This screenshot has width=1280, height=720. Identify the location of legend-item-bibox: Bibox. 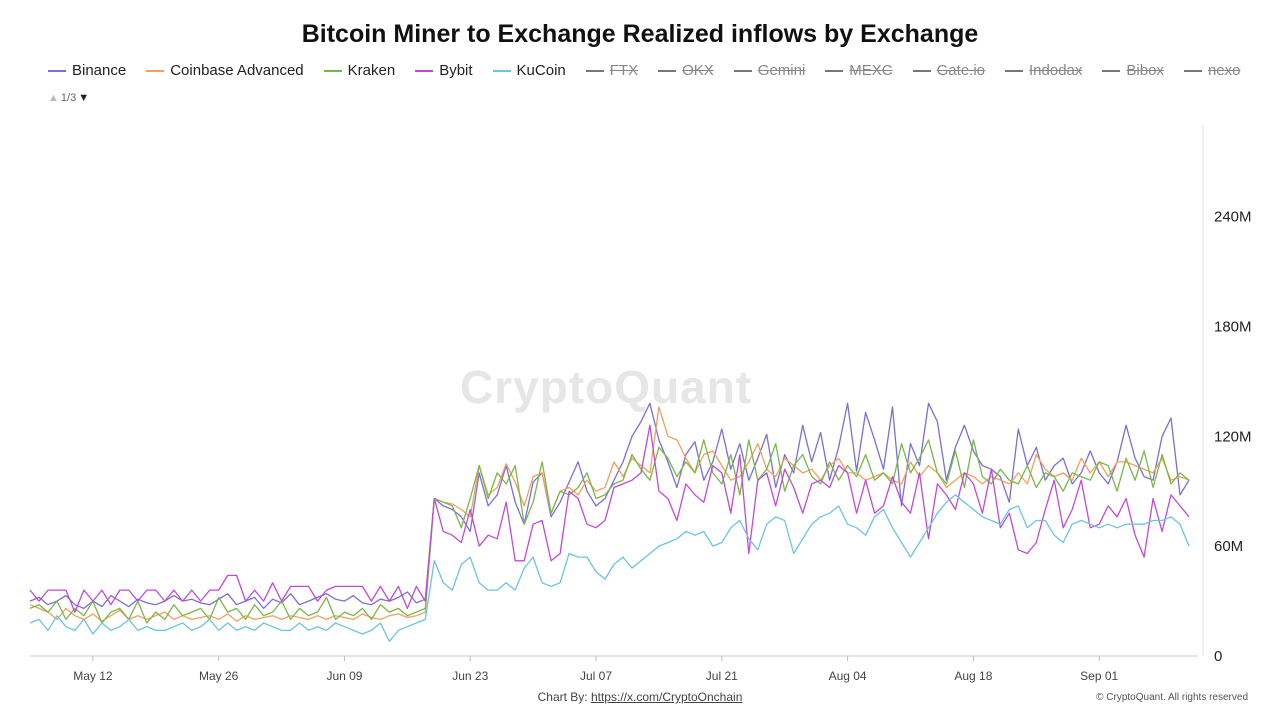
(1133, 70).